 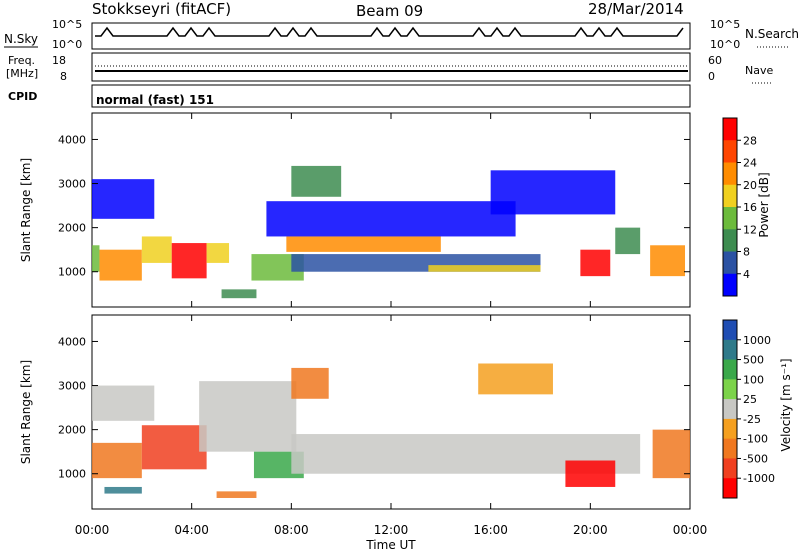 I want to click on power-cbar-label-2: 20, so click(x=750, y=185).